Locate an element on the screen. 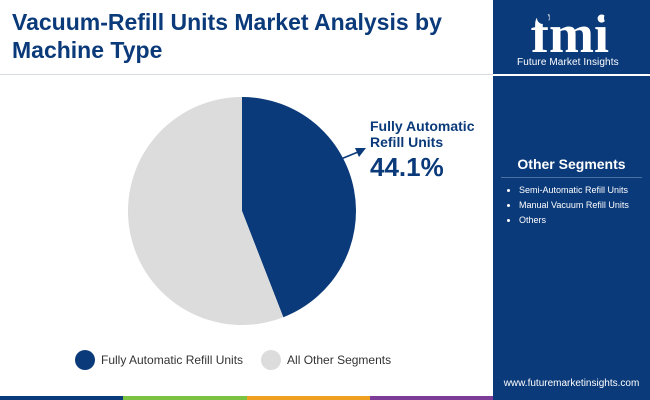 The image size is (650, 400). callout-value: 44.1% is located at coordinates (407, 167).